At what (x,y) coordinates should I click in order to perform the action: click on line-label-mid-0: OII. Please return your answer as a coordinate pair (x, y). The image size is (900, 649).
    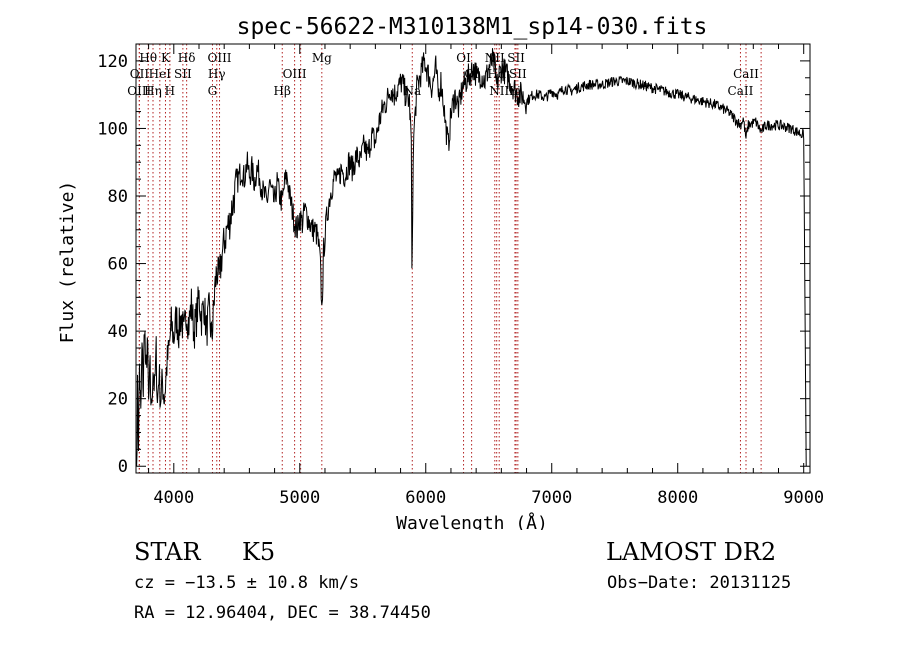
    Looking at the image, I should click on (140, 74).